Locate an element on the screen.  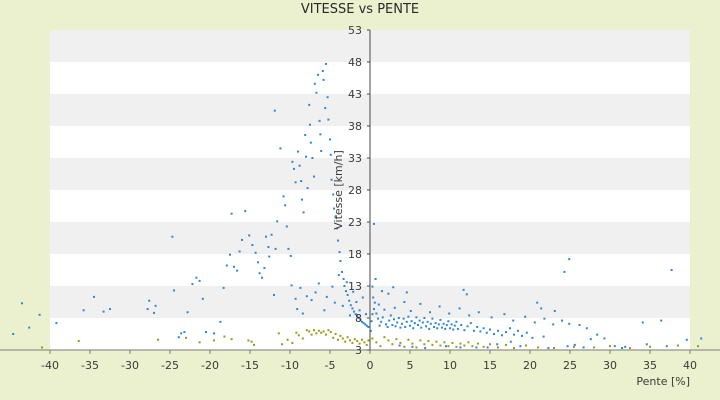
y-tick-label: 28 is located at coordinates (355, 190).